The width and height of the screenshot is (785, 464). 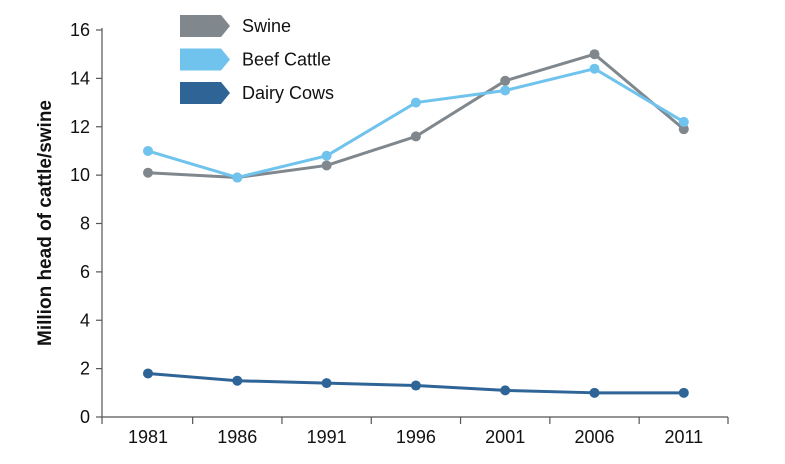 I want to click on legend-label: Swine, so click(x=266, y=26).